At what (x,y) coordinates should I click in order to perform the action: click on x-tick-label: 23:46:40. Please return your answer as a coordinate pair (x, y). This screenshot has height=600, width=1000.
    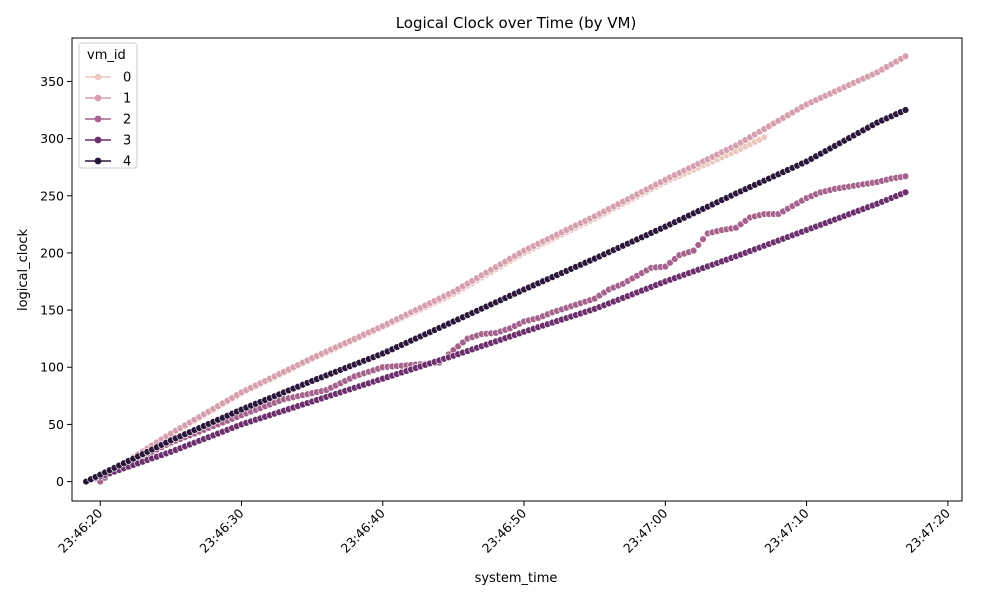
    Looking at the image, I should click on (363, 530).